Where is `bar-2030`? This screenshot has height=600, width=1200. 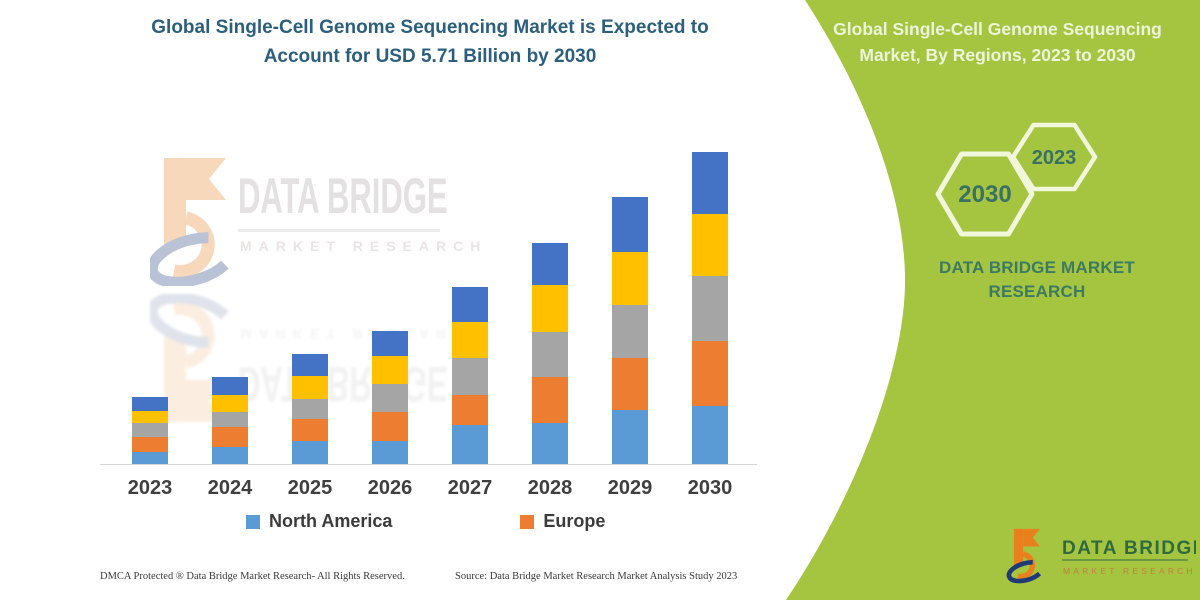
bar-2030 is located at coordinates (710, 308).